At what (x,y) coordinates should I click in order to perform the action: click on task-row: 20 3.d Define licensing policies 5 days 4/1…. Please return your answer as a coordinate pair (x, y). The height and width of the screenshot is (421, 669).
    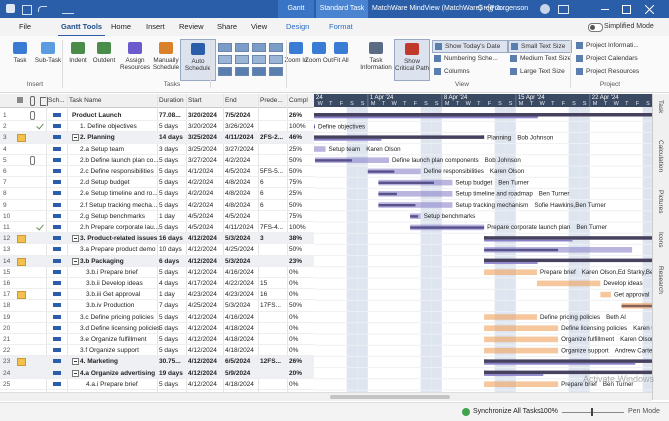
    Looking at the image, I should click on (157, 328).